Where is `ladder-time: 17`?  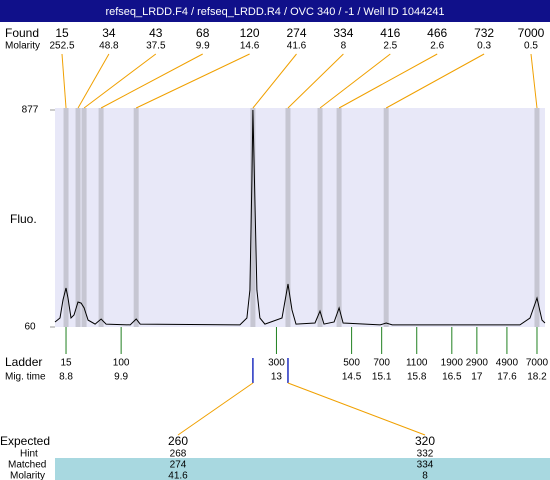 ladder-time: 17 is located at coordinates (477, 377).